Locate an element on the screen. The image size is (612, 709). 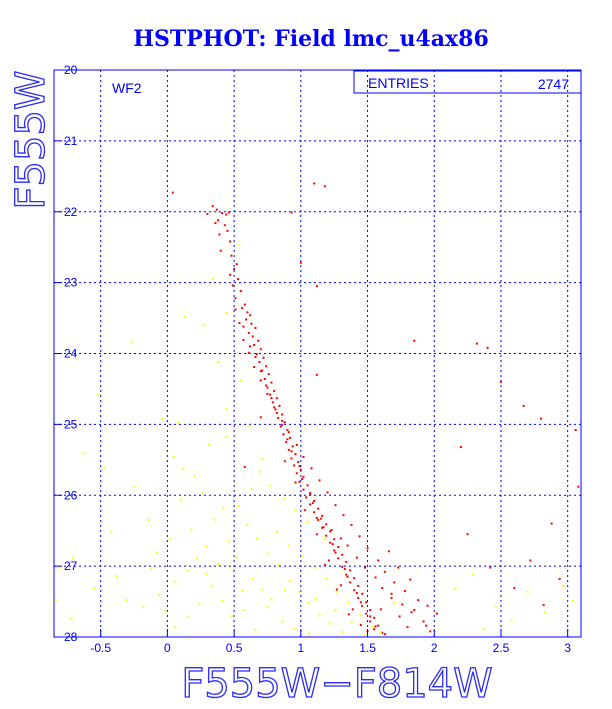
chart-title: HSTPHOT: Field lmc_u4ax86 is located at coordinates (311, 39).